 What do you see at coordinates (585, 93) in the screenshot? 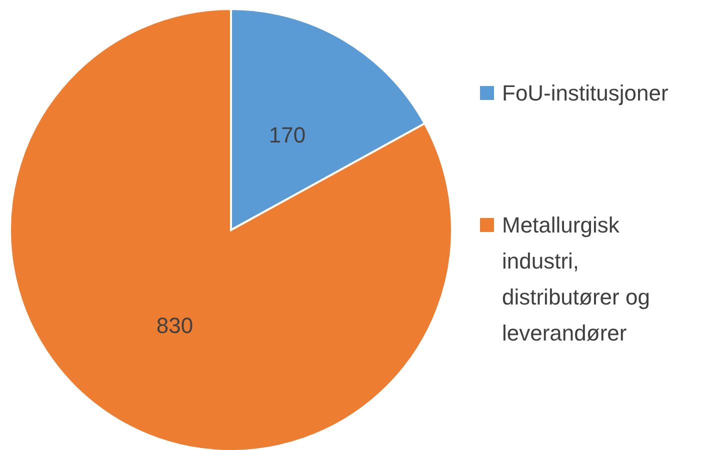
I see `legend-label: FoU-institusjoner` at bounding box center [585, 93].